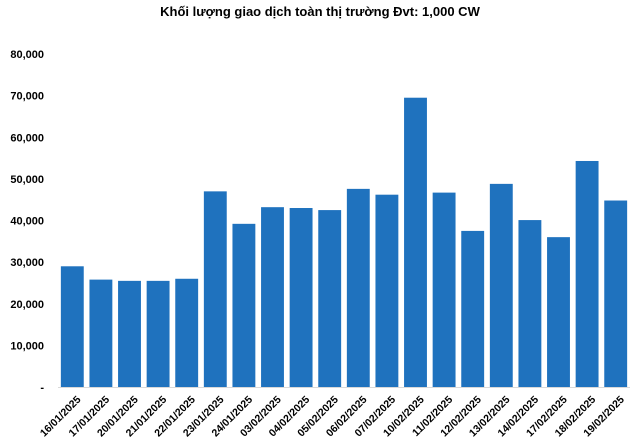  I want to click on y-tick-label: 50,000, so click(27, 180).